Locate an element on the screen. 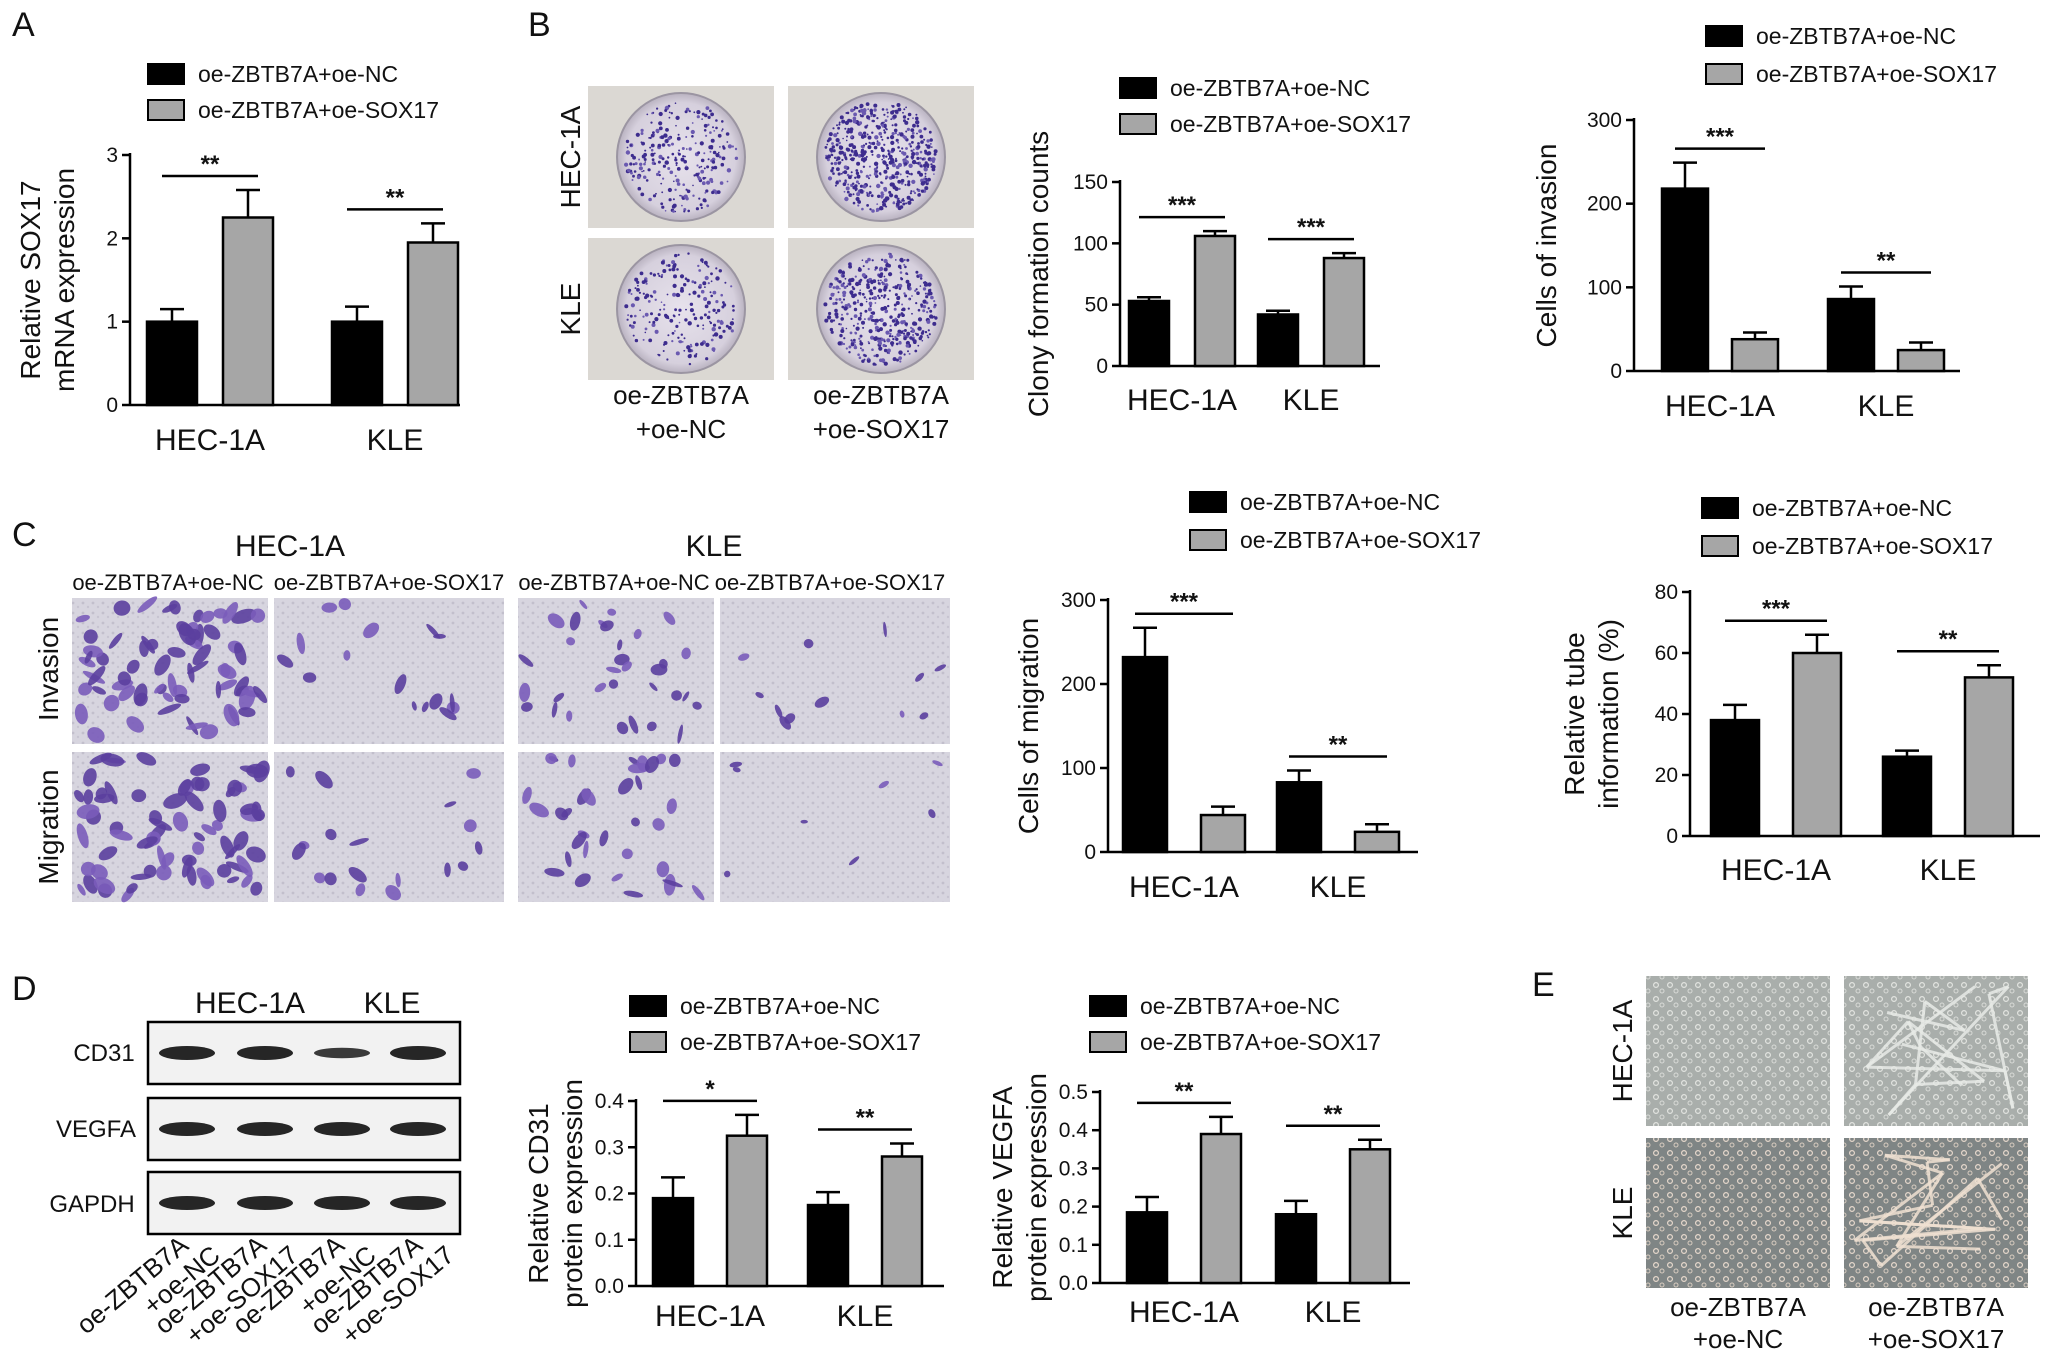  transwell-header-kle: KLE is located at coordinates (714, 546).